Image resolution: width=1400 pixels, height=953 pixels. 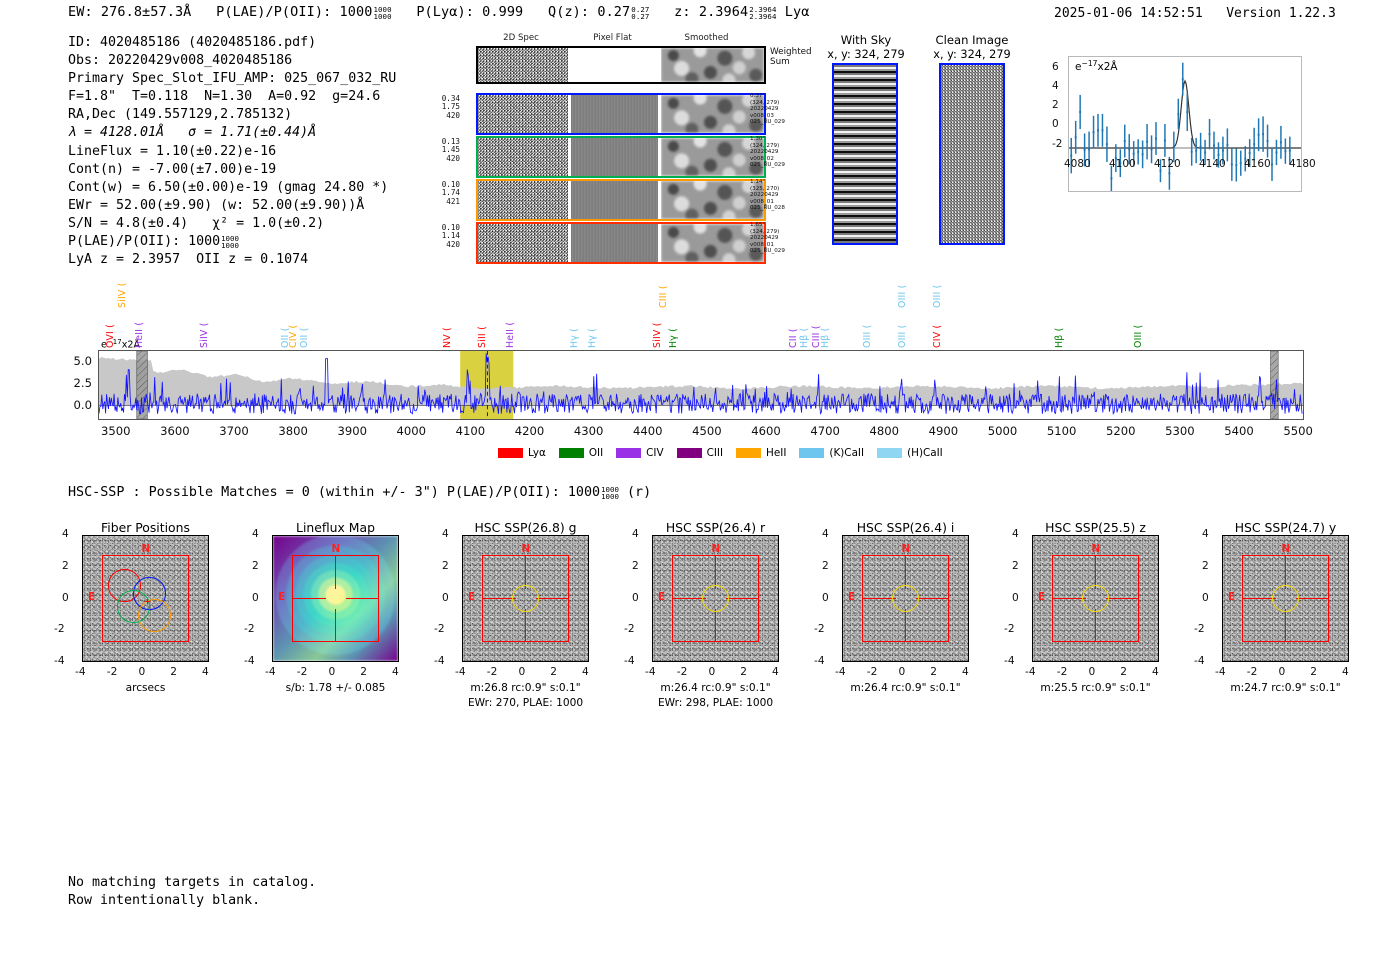 I want to click on full-spectrum-xtick: 5400, so click(x=1239, y=431).